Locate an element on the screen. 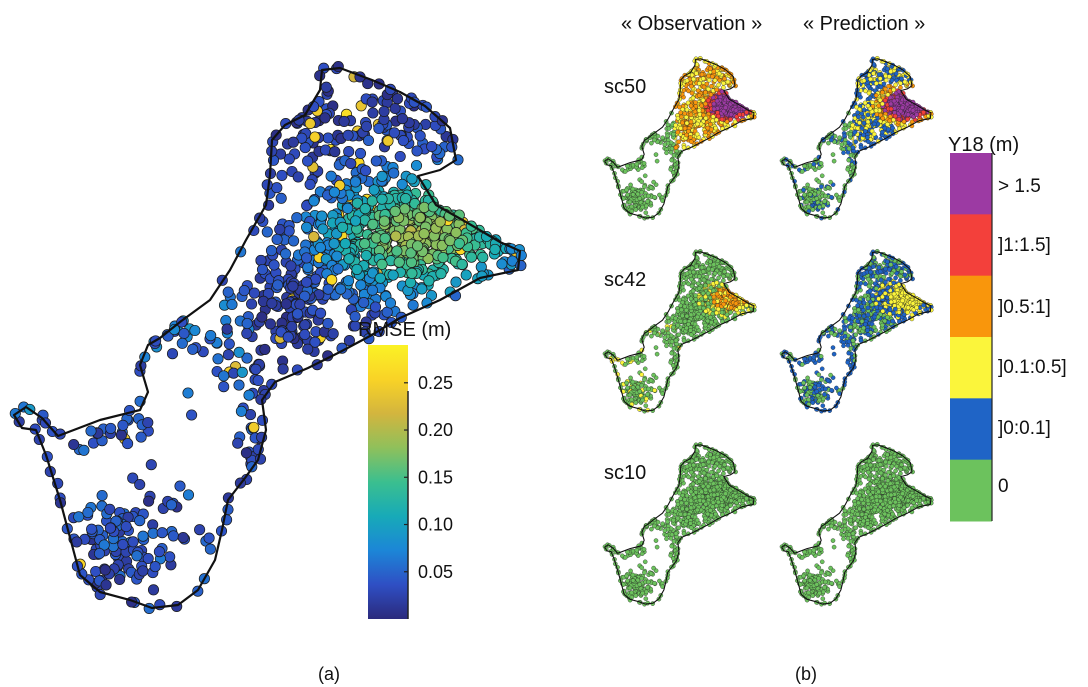 This screenshot has width=1088, height=687. rmse-colorbar: 0.250.200.150.100.05 is located at coordinates (410, 482).